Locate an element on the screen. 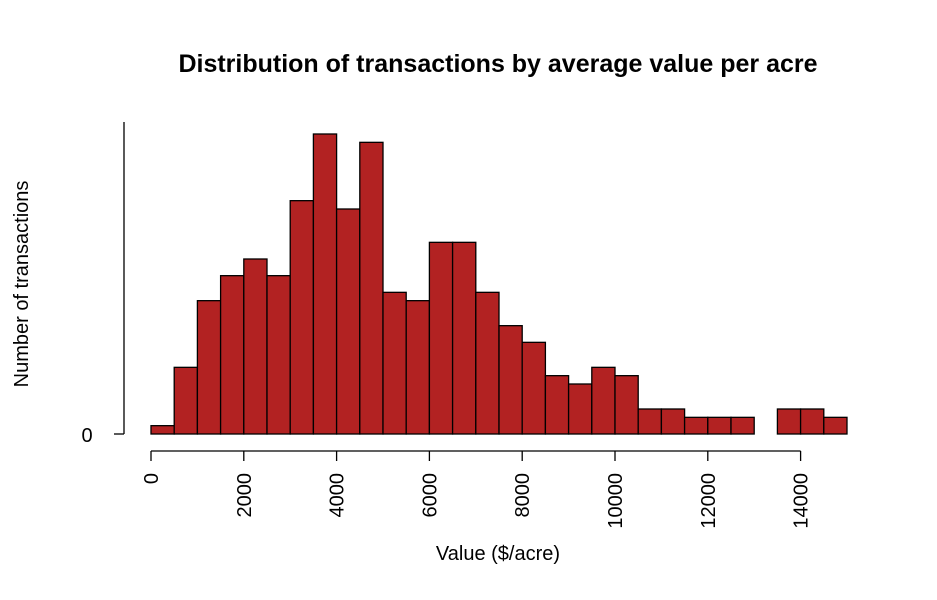 This screenshot has height=600, width=937. x-tick-label: 6000 is located at coordinates (430, 495).